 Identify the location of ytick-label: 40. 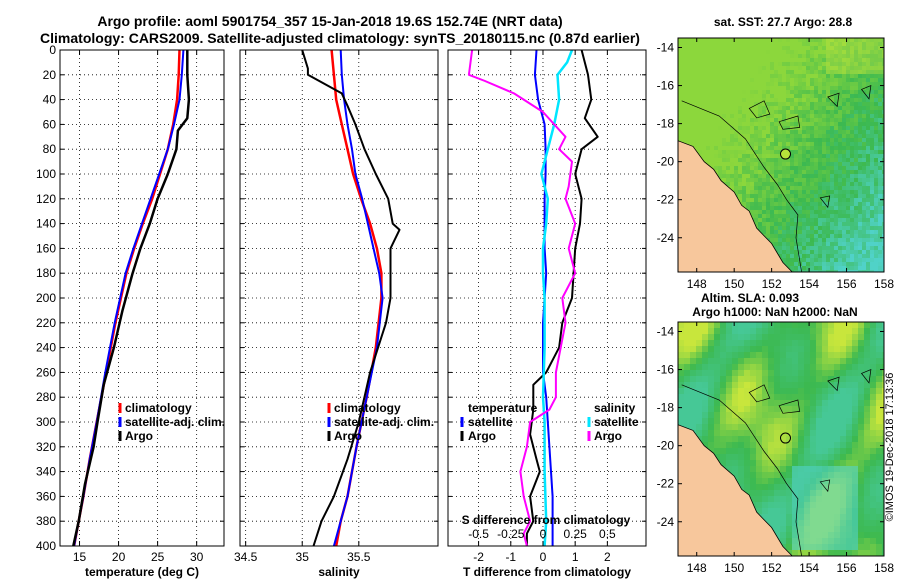
(50, 100).